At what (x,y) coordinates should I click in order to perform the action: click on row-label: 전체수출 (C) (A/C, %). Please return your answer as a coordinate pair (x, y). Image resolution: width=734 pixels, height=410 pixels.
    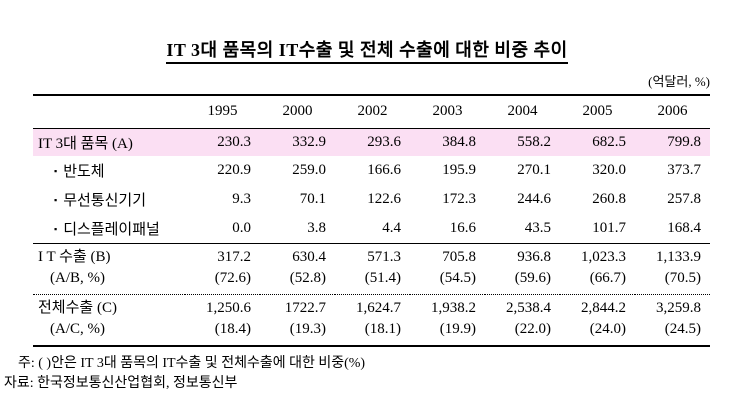
    Looking at the image, I should click on (109, 319).